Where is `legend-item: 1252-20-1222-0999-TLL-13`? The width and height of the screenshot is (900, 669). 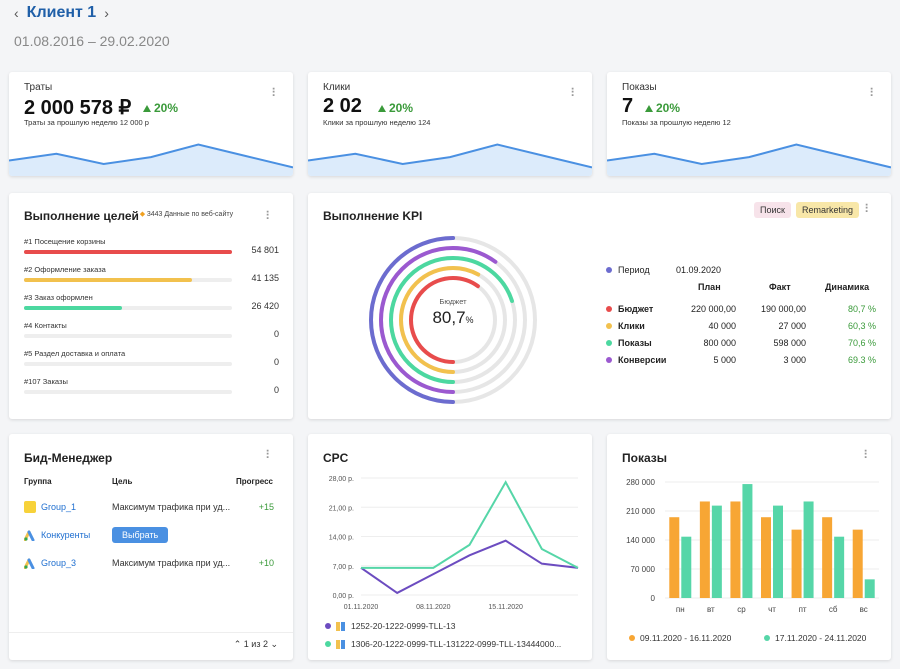 legend-item: 1252-20-1222-0999-TLL-13 is located at coordinates (390, 626).